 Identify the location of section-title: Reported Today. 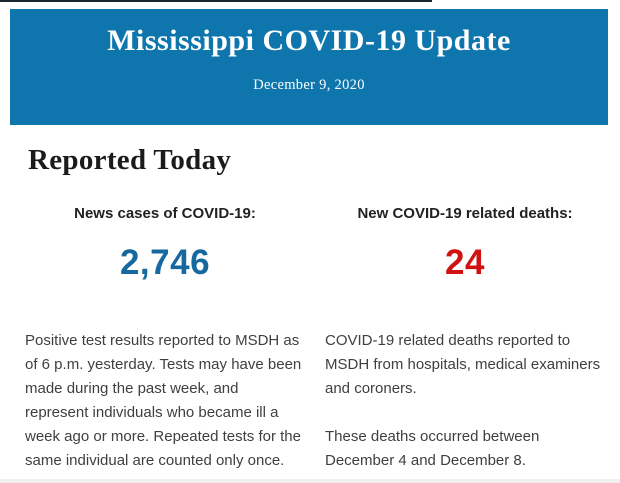
(130, 160).